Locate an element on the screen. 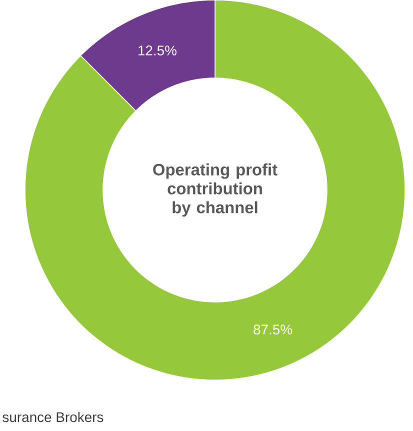  data-label: 87.5% is located at coordinates (273, 329).